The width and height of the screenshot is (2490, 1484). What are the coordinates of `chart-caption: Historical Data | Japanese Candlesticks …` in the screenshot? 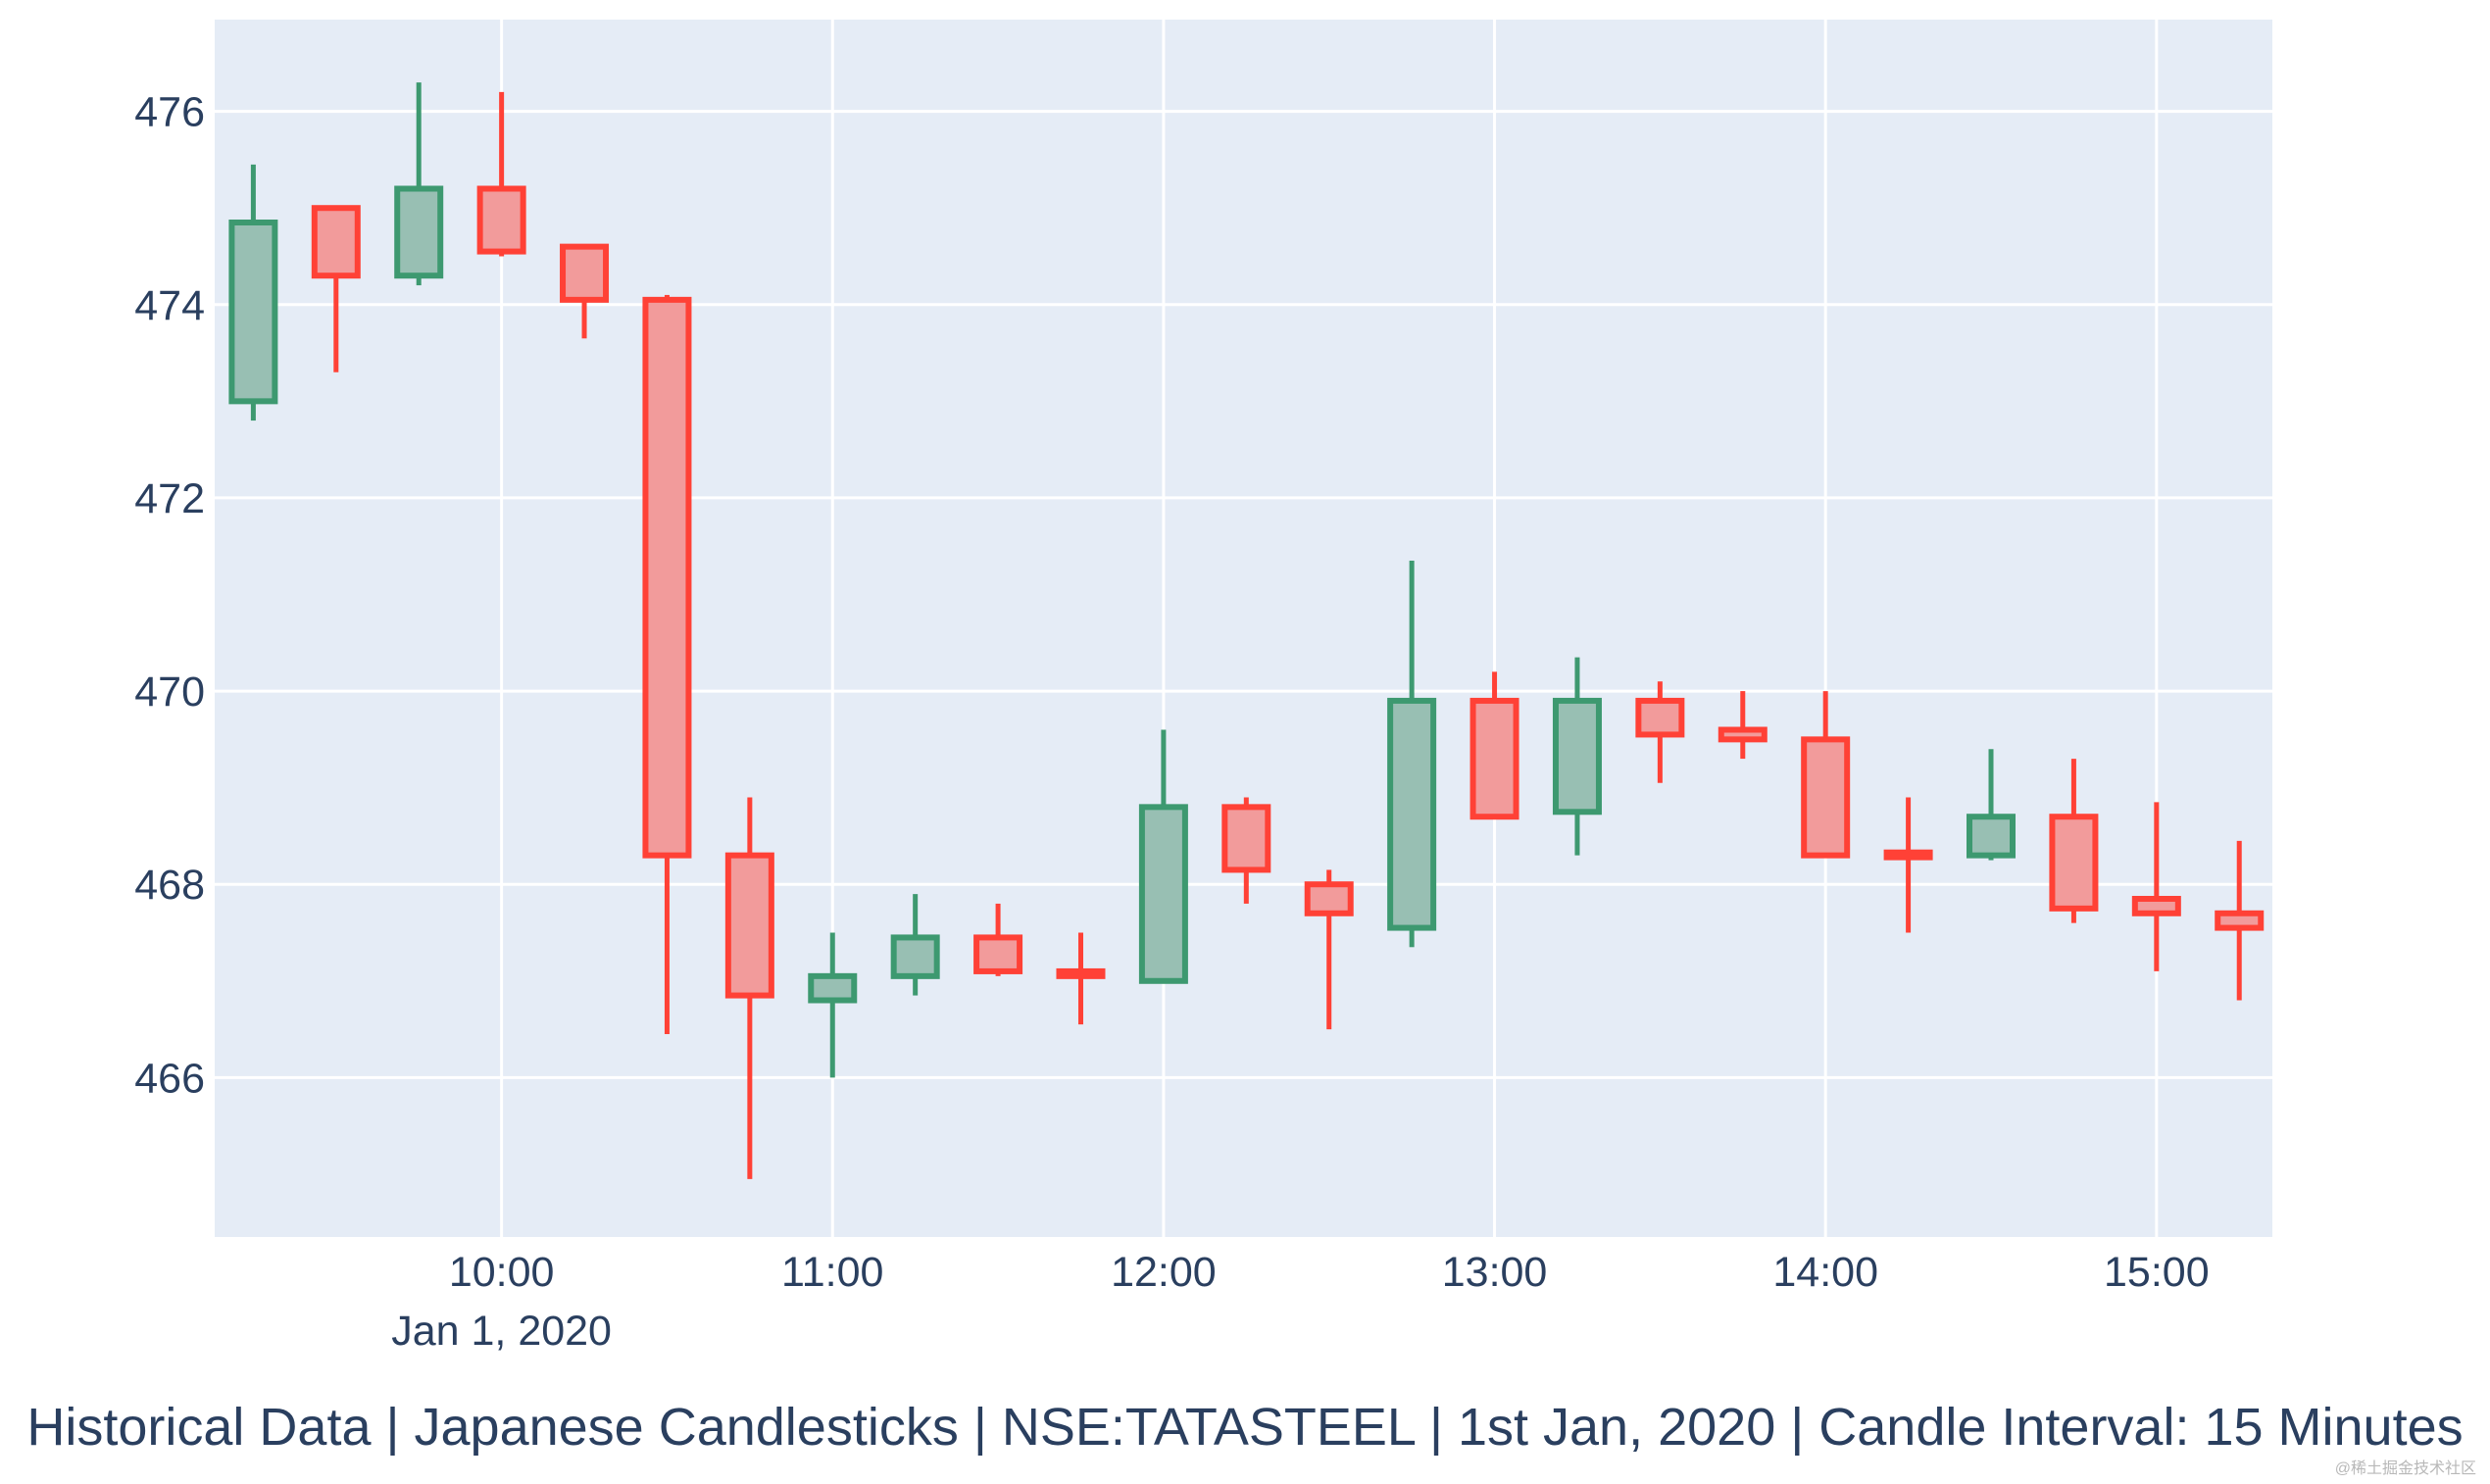 It's located at (1245, 1427).